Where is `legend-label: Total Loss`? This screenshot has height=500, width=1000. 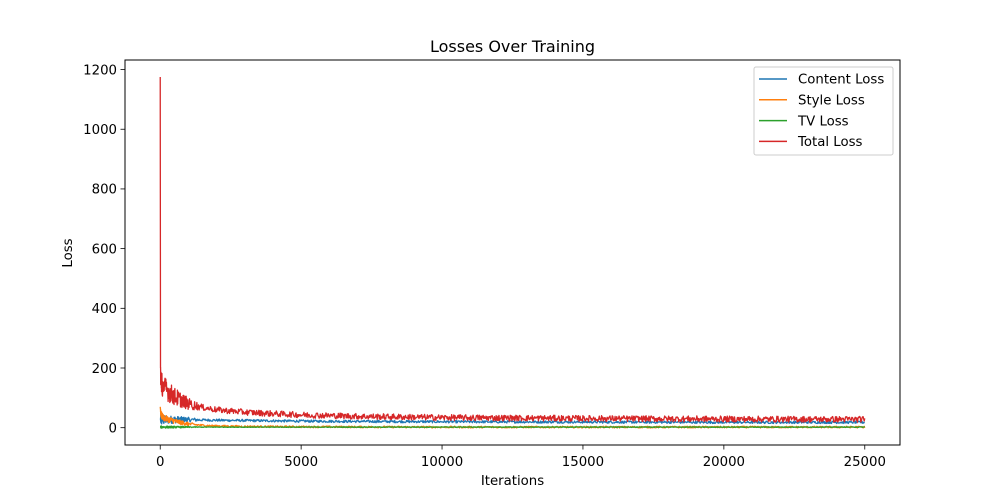
legend-label: Total Loss is located at coordinates (830, 142).